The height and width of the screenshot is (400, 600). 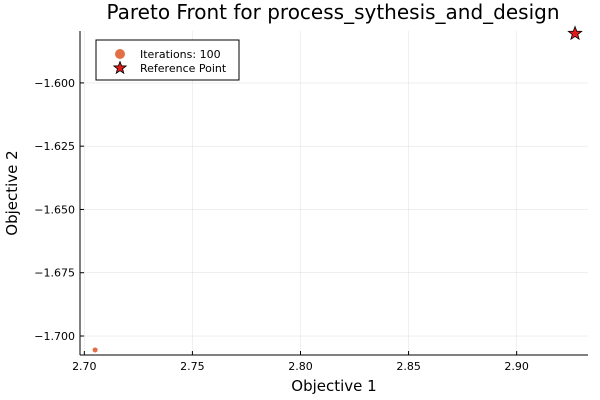 I want to click on x-ticks: 2.70 2.75 2.80 2.85 2.90, so click(x=300, y=362).